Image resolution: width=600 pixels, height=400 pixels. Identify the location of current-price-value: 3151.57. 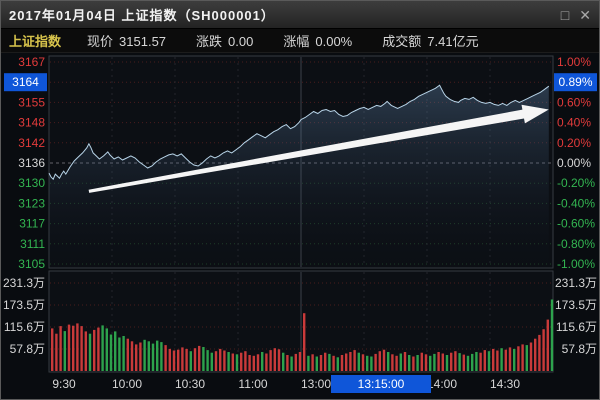
(143, 41).